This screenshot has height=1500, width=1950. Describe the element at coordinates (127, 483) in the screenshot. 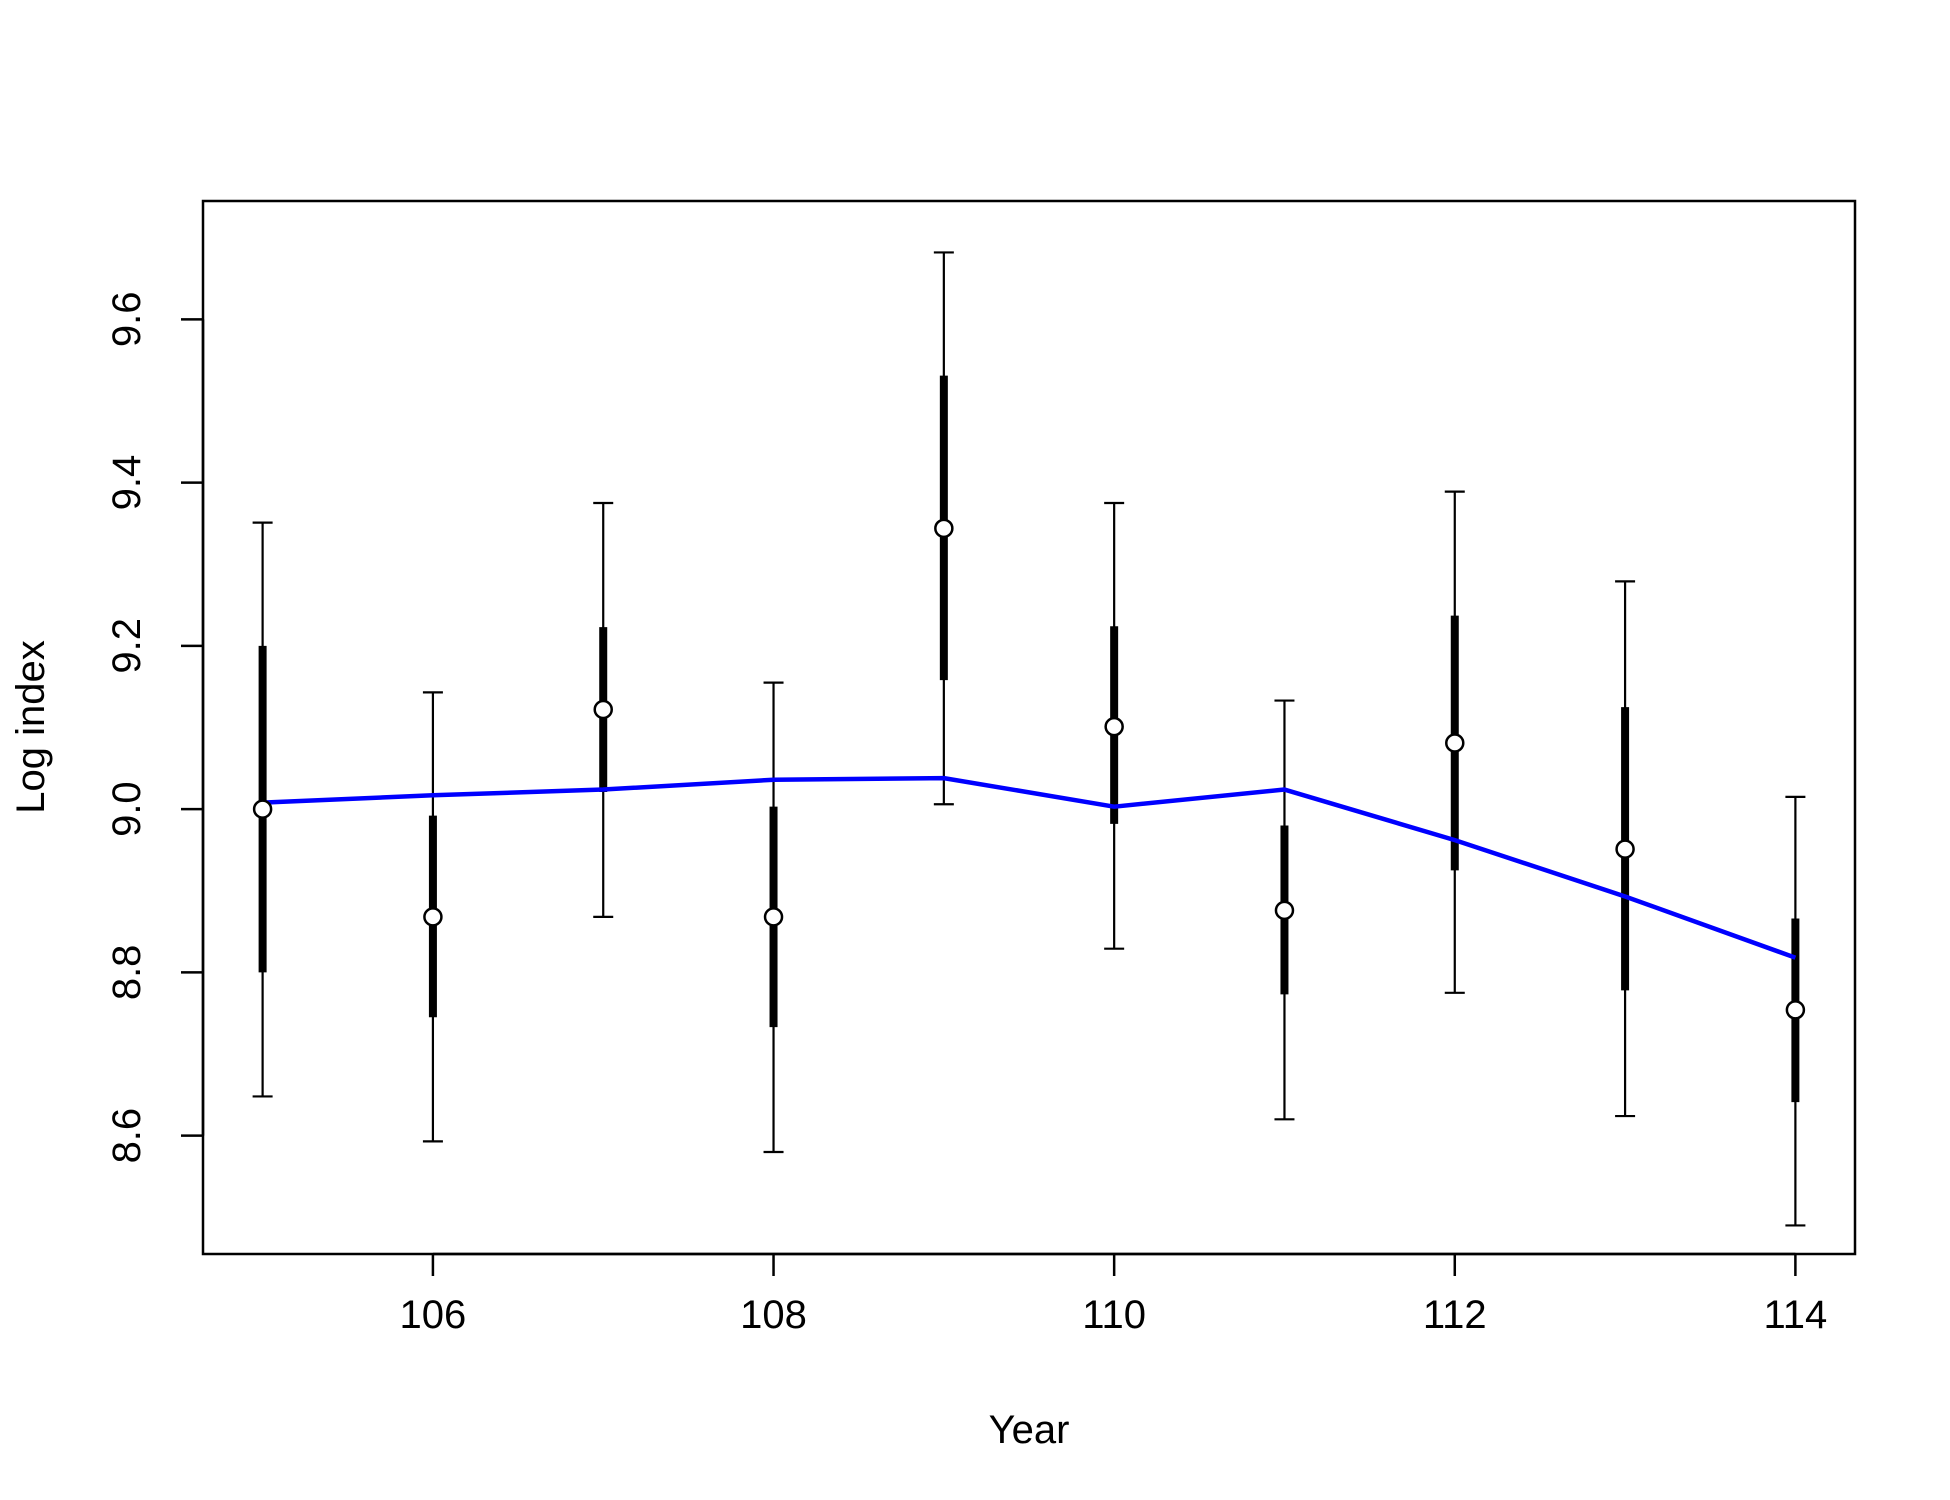

I see `y-tick-label: 9.4` at that location.